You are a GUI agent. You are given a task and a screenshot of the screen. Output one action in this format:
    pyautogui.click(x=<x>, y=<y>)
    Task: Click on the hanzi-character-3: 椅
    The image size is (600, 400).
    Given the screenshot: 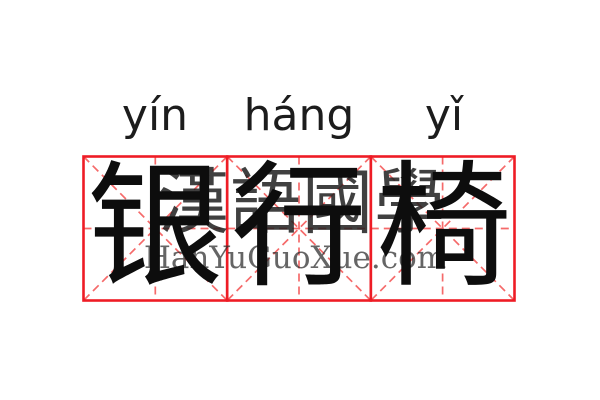 What is the action you would take?
    pyautogui.click(x=444, y=228)
    